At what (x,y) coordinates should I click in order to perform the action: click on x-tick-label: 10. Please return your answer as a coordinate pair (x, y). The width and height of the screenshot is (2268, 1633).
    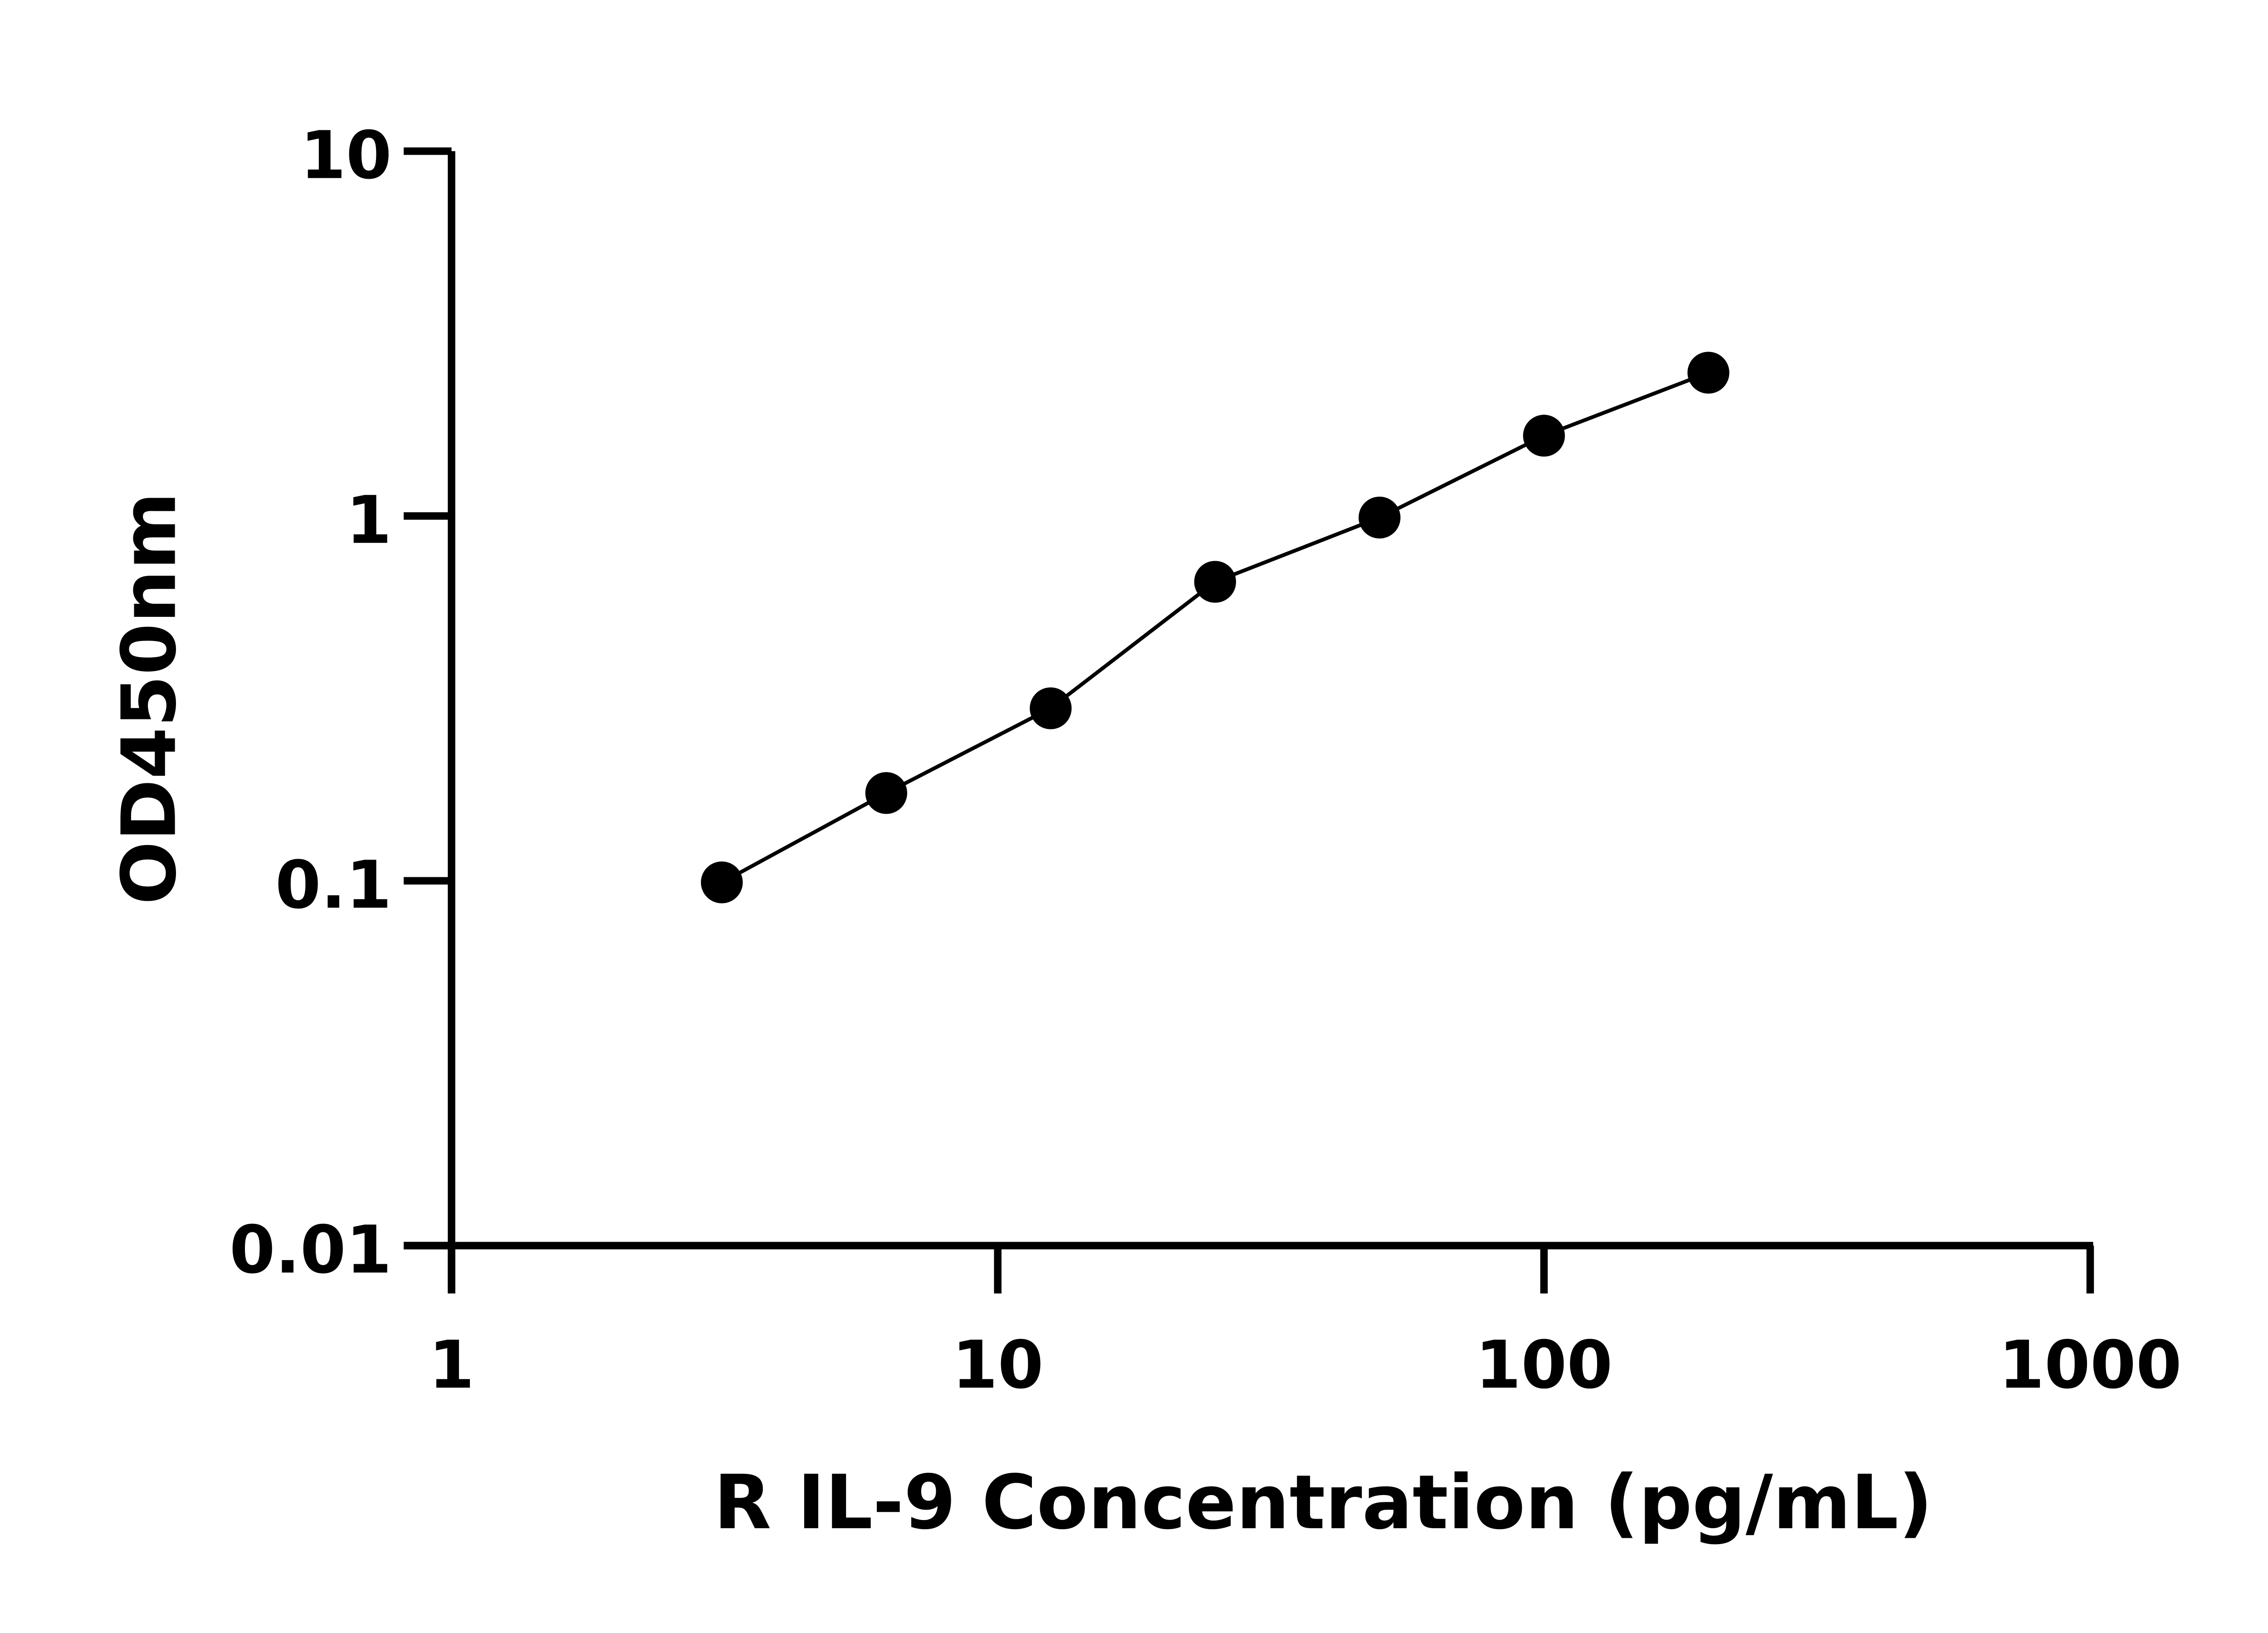
    Looking at the image, I should click on (998, 1365).